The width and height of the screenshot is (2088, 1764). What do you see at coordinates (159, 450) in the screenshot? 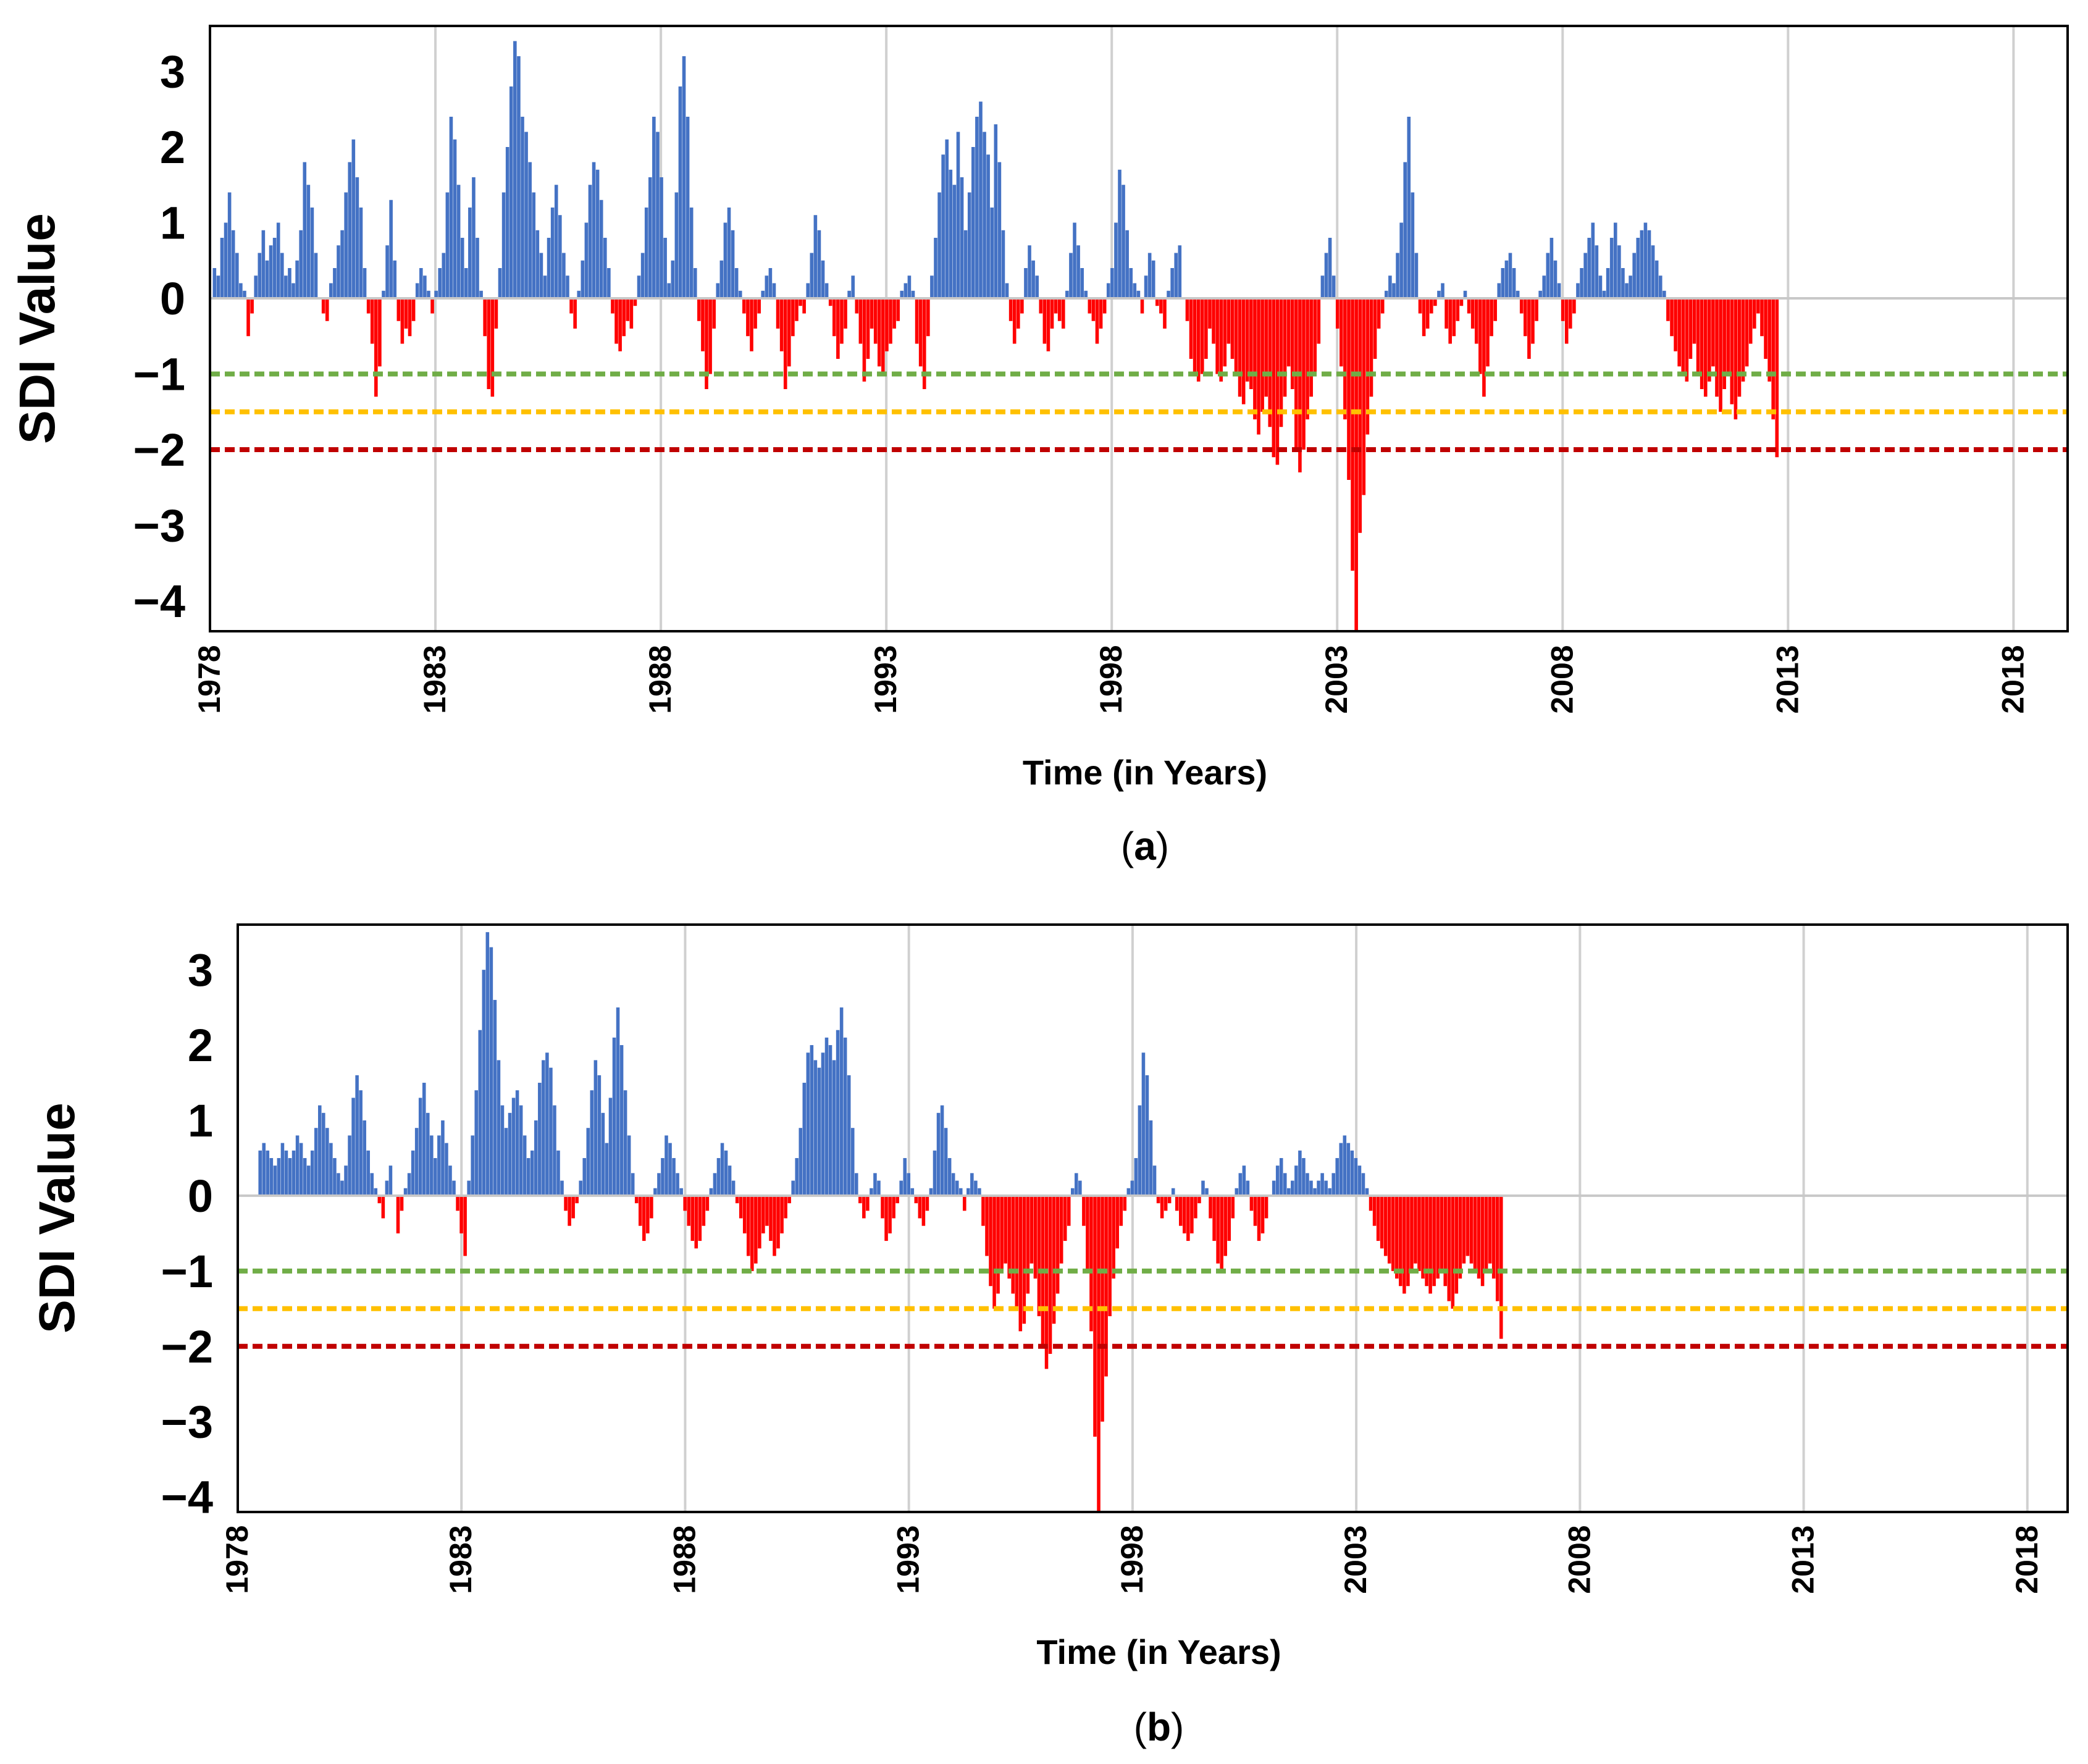
I see `y-tick-label: −2` at bounding box center [159, 450].